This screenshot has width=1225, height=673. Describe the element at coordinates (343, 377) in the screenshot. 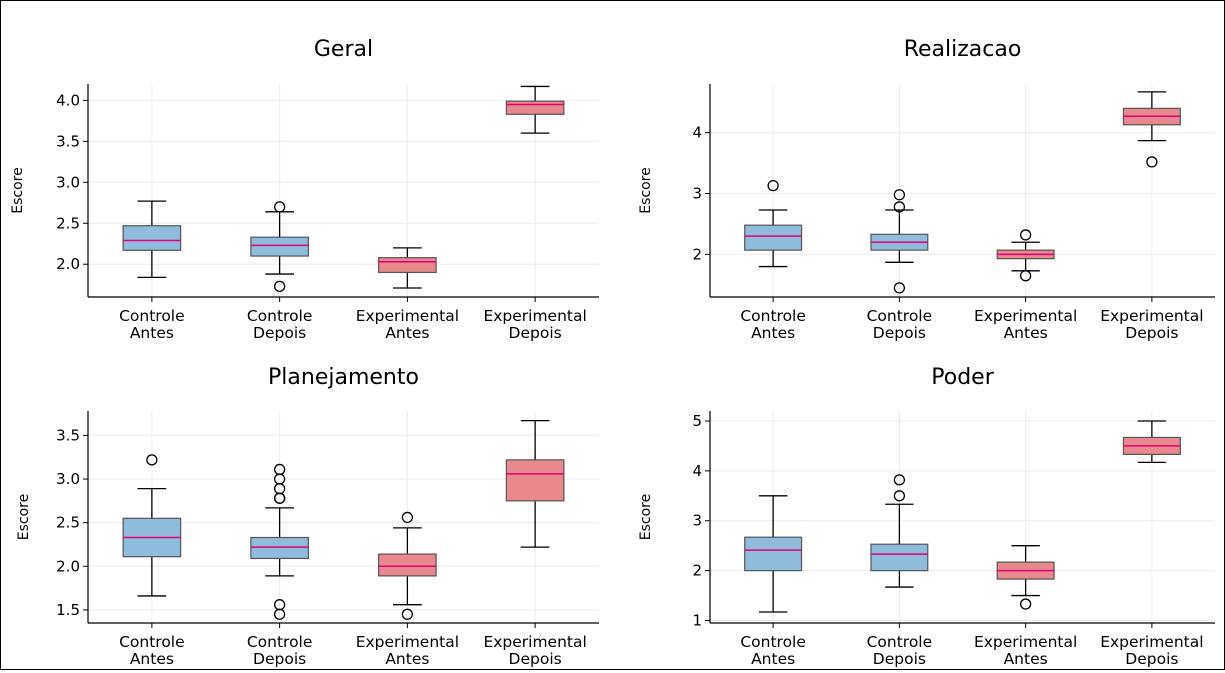

I see `chart-title: Planejamento` at that location.